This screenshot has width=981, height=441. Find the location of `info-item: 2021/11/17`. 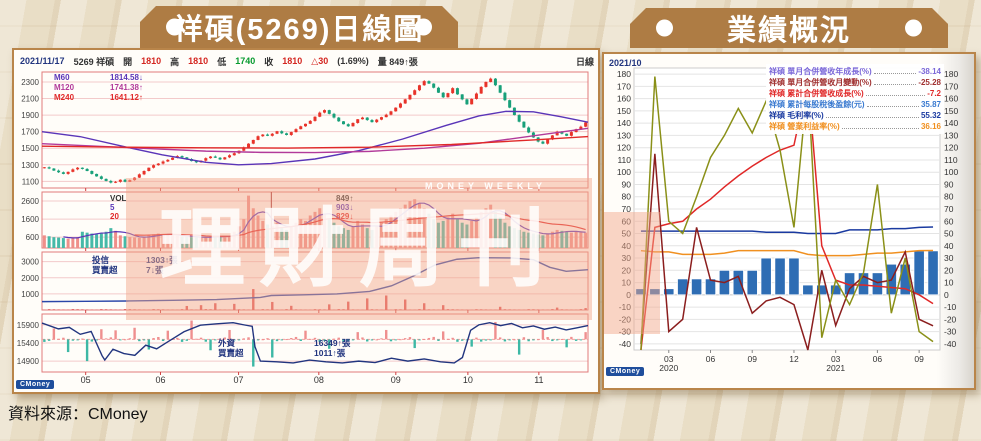

info-item: 2021/11/17 is located at coordinates (42, 61).